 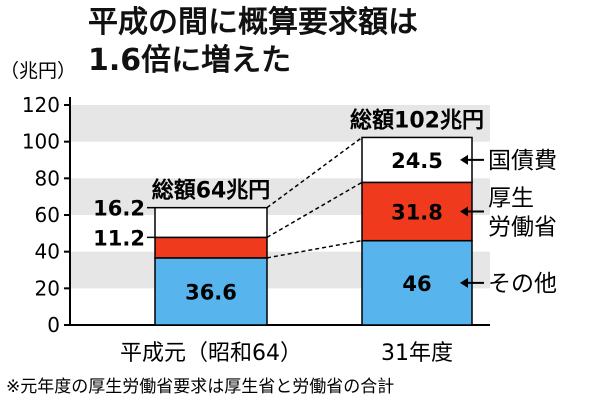 I want to click on y-tick-label: 0, so click(x=53, y=325).